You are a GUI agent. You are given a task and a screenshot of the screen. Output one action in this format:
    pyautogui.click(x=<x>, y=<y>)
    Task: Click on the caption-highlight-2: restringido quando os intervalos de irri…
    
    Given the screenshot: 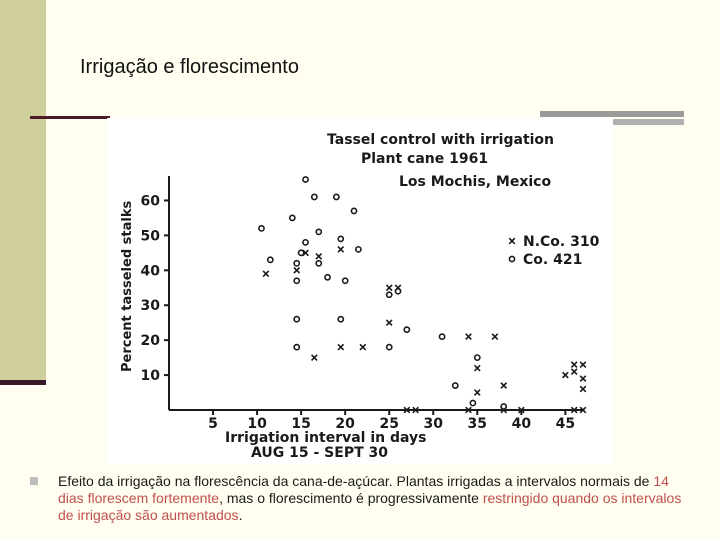 What is the action you would take?
    pyautogui.click(x=370, y=506)
    